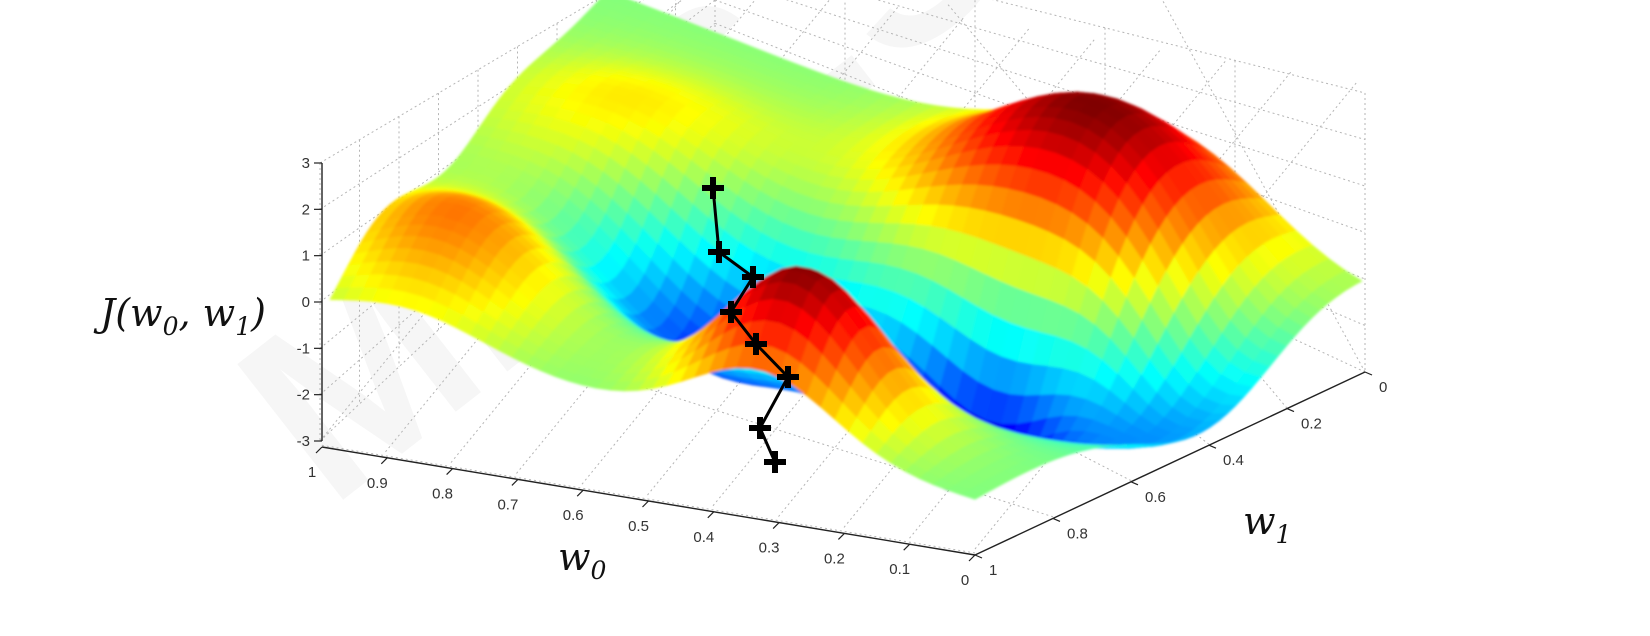  I want to click on w0-tick-label: 0, so click(965, 580).